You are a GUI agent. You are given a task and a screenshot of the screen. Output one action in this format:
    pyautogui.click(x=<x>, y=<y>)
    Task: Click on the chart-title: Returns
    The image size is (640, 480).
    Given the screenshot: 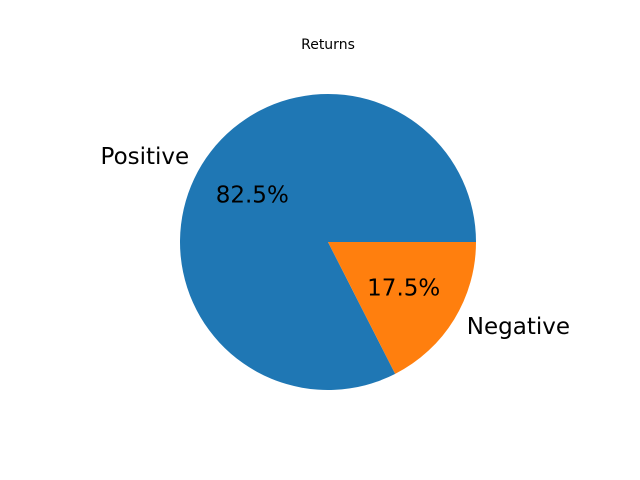 What is the action you would take?
    pyautogui.click(x=328, y=45)
    